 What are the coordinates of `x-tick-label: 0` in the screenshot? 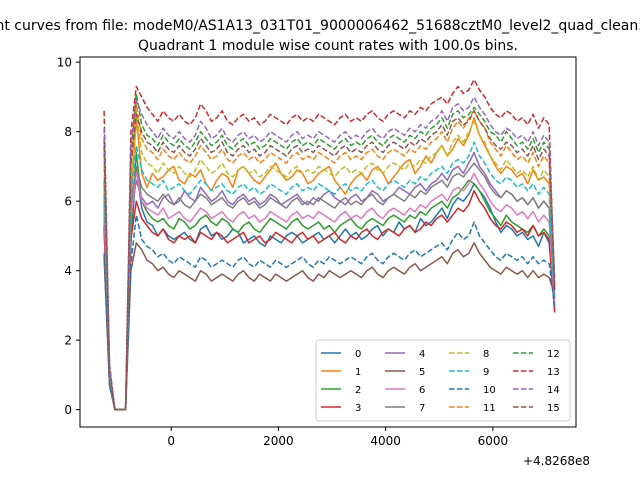 It's located at (171, 441).